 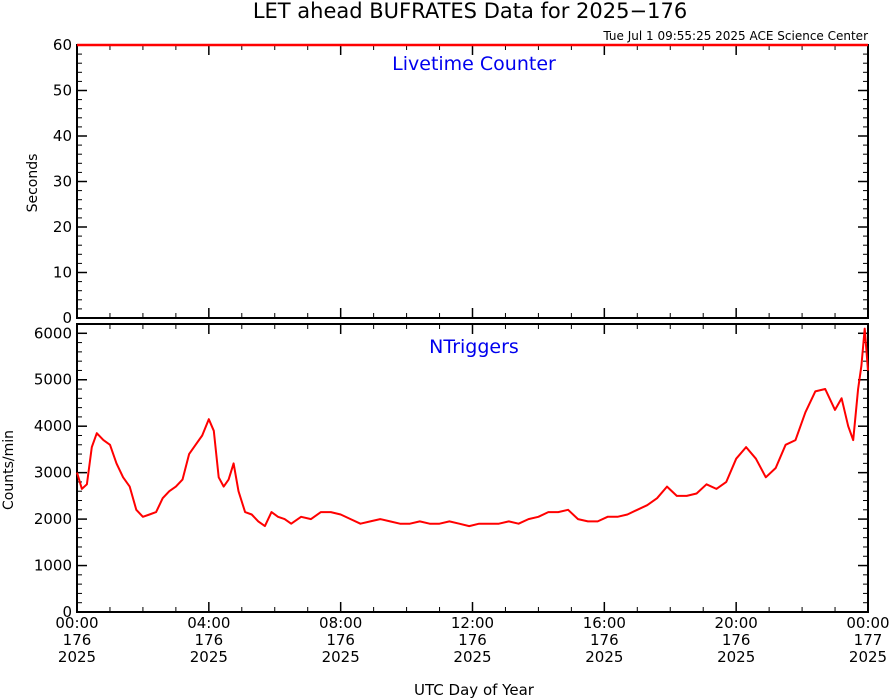 What do you see at coordinates (53, 333) in the screenshot?
I see `ntriggers-y-tick-label: 6000` at bounding box center [53, 333].